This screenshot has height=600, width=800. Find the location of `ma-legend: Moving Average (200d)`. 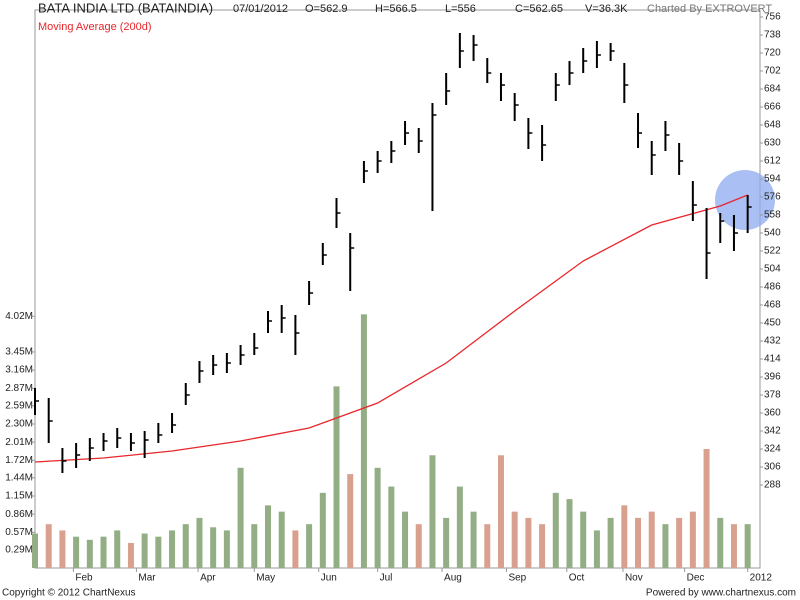

ma-legend: Moving Average (200d) is located at coordinates (95, 27).